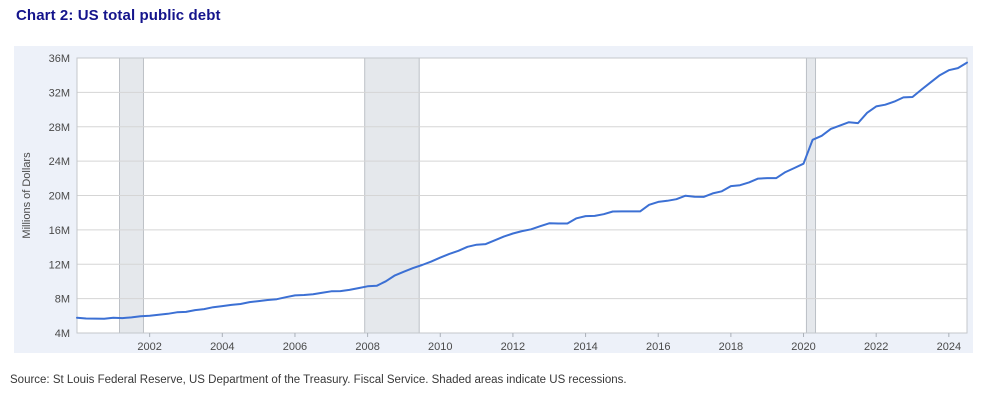 This screenshot has height=403, width=981. What do you see at coordinates (731, 347) in the screenshot?
I see `x-tick-label: 2018` at bounding box center [731, 347].